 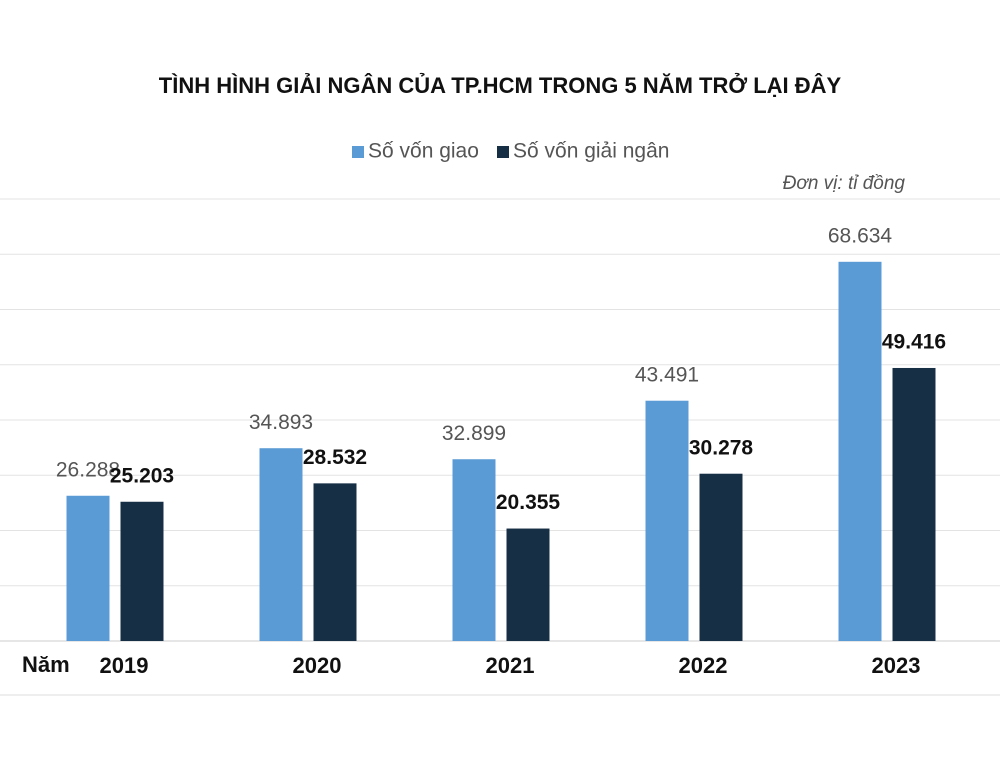 What do you see at coordinates (88, 469) in the screenshot?
I see `value-label: 26.288` at bounding box center [88, 469].